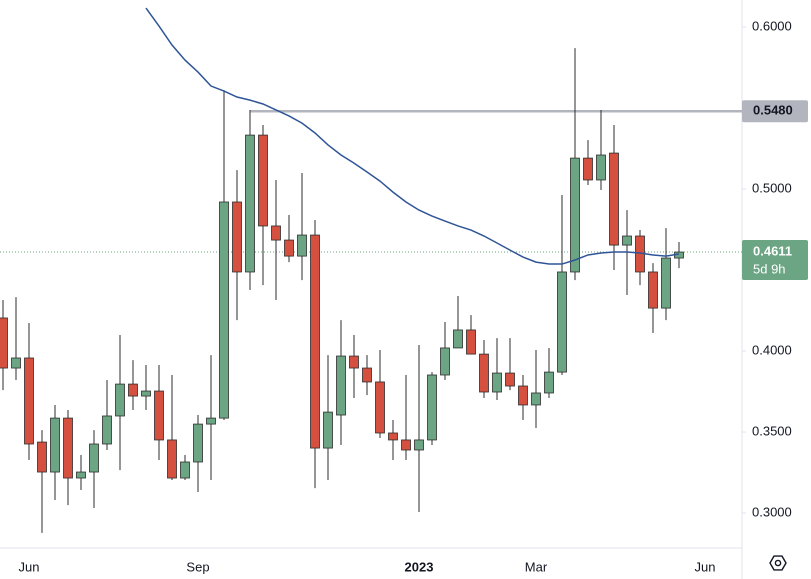 The width and height of the screenshot is (811, 579). What do you see at coordinates (419, 566) in the screenshot?
I see `x-tick-label: 2023` at bounding box center [419, 566].